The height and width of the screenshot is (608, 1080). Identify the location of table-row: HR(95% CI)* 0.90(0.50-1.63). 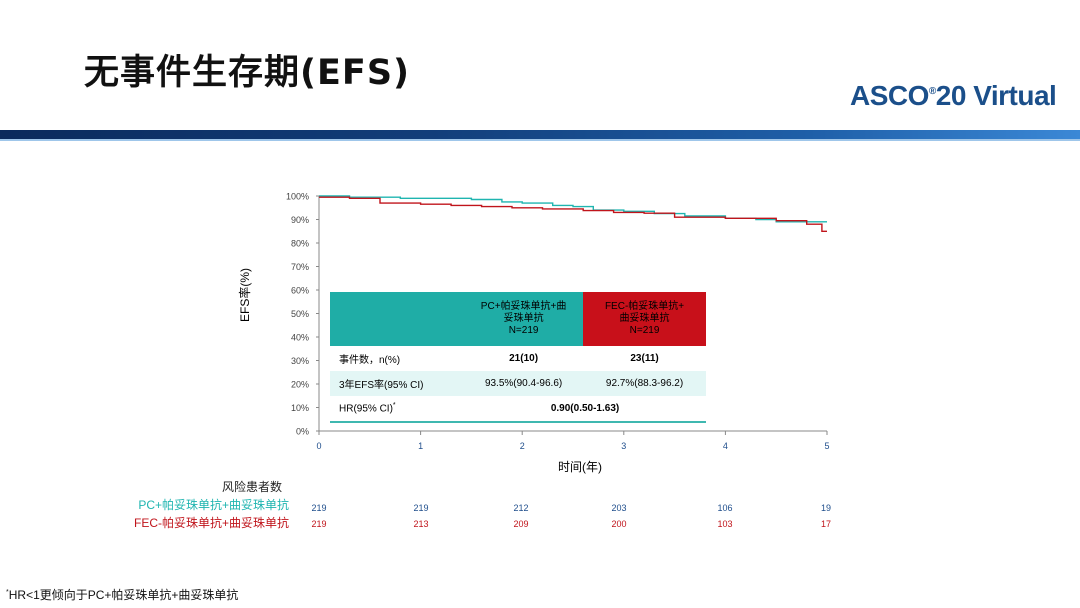
(518, 409).